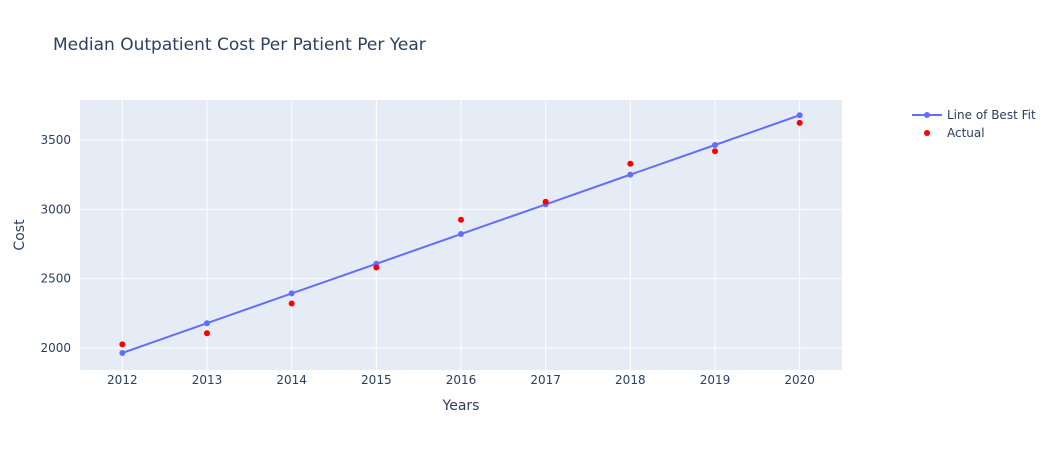  I want to click on legend-label-line-of-best-fit: Line of Best Fit, so click(991, 115).